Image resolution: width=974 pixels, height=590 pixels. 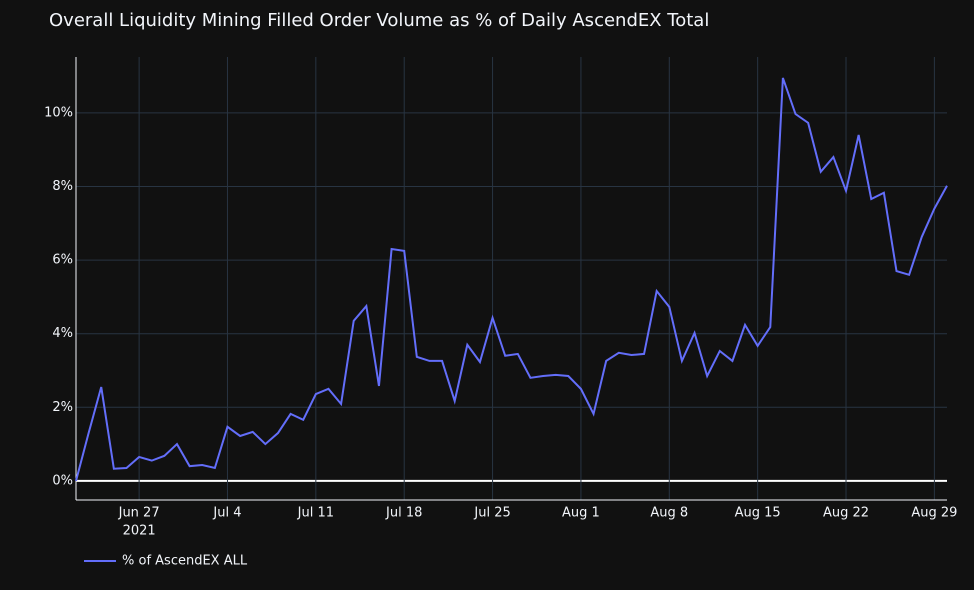 What do you see at coordinates (758, 513) in the screenshot?
I see `x-tick-label: Aug 15` at bounding box center [758, 513].